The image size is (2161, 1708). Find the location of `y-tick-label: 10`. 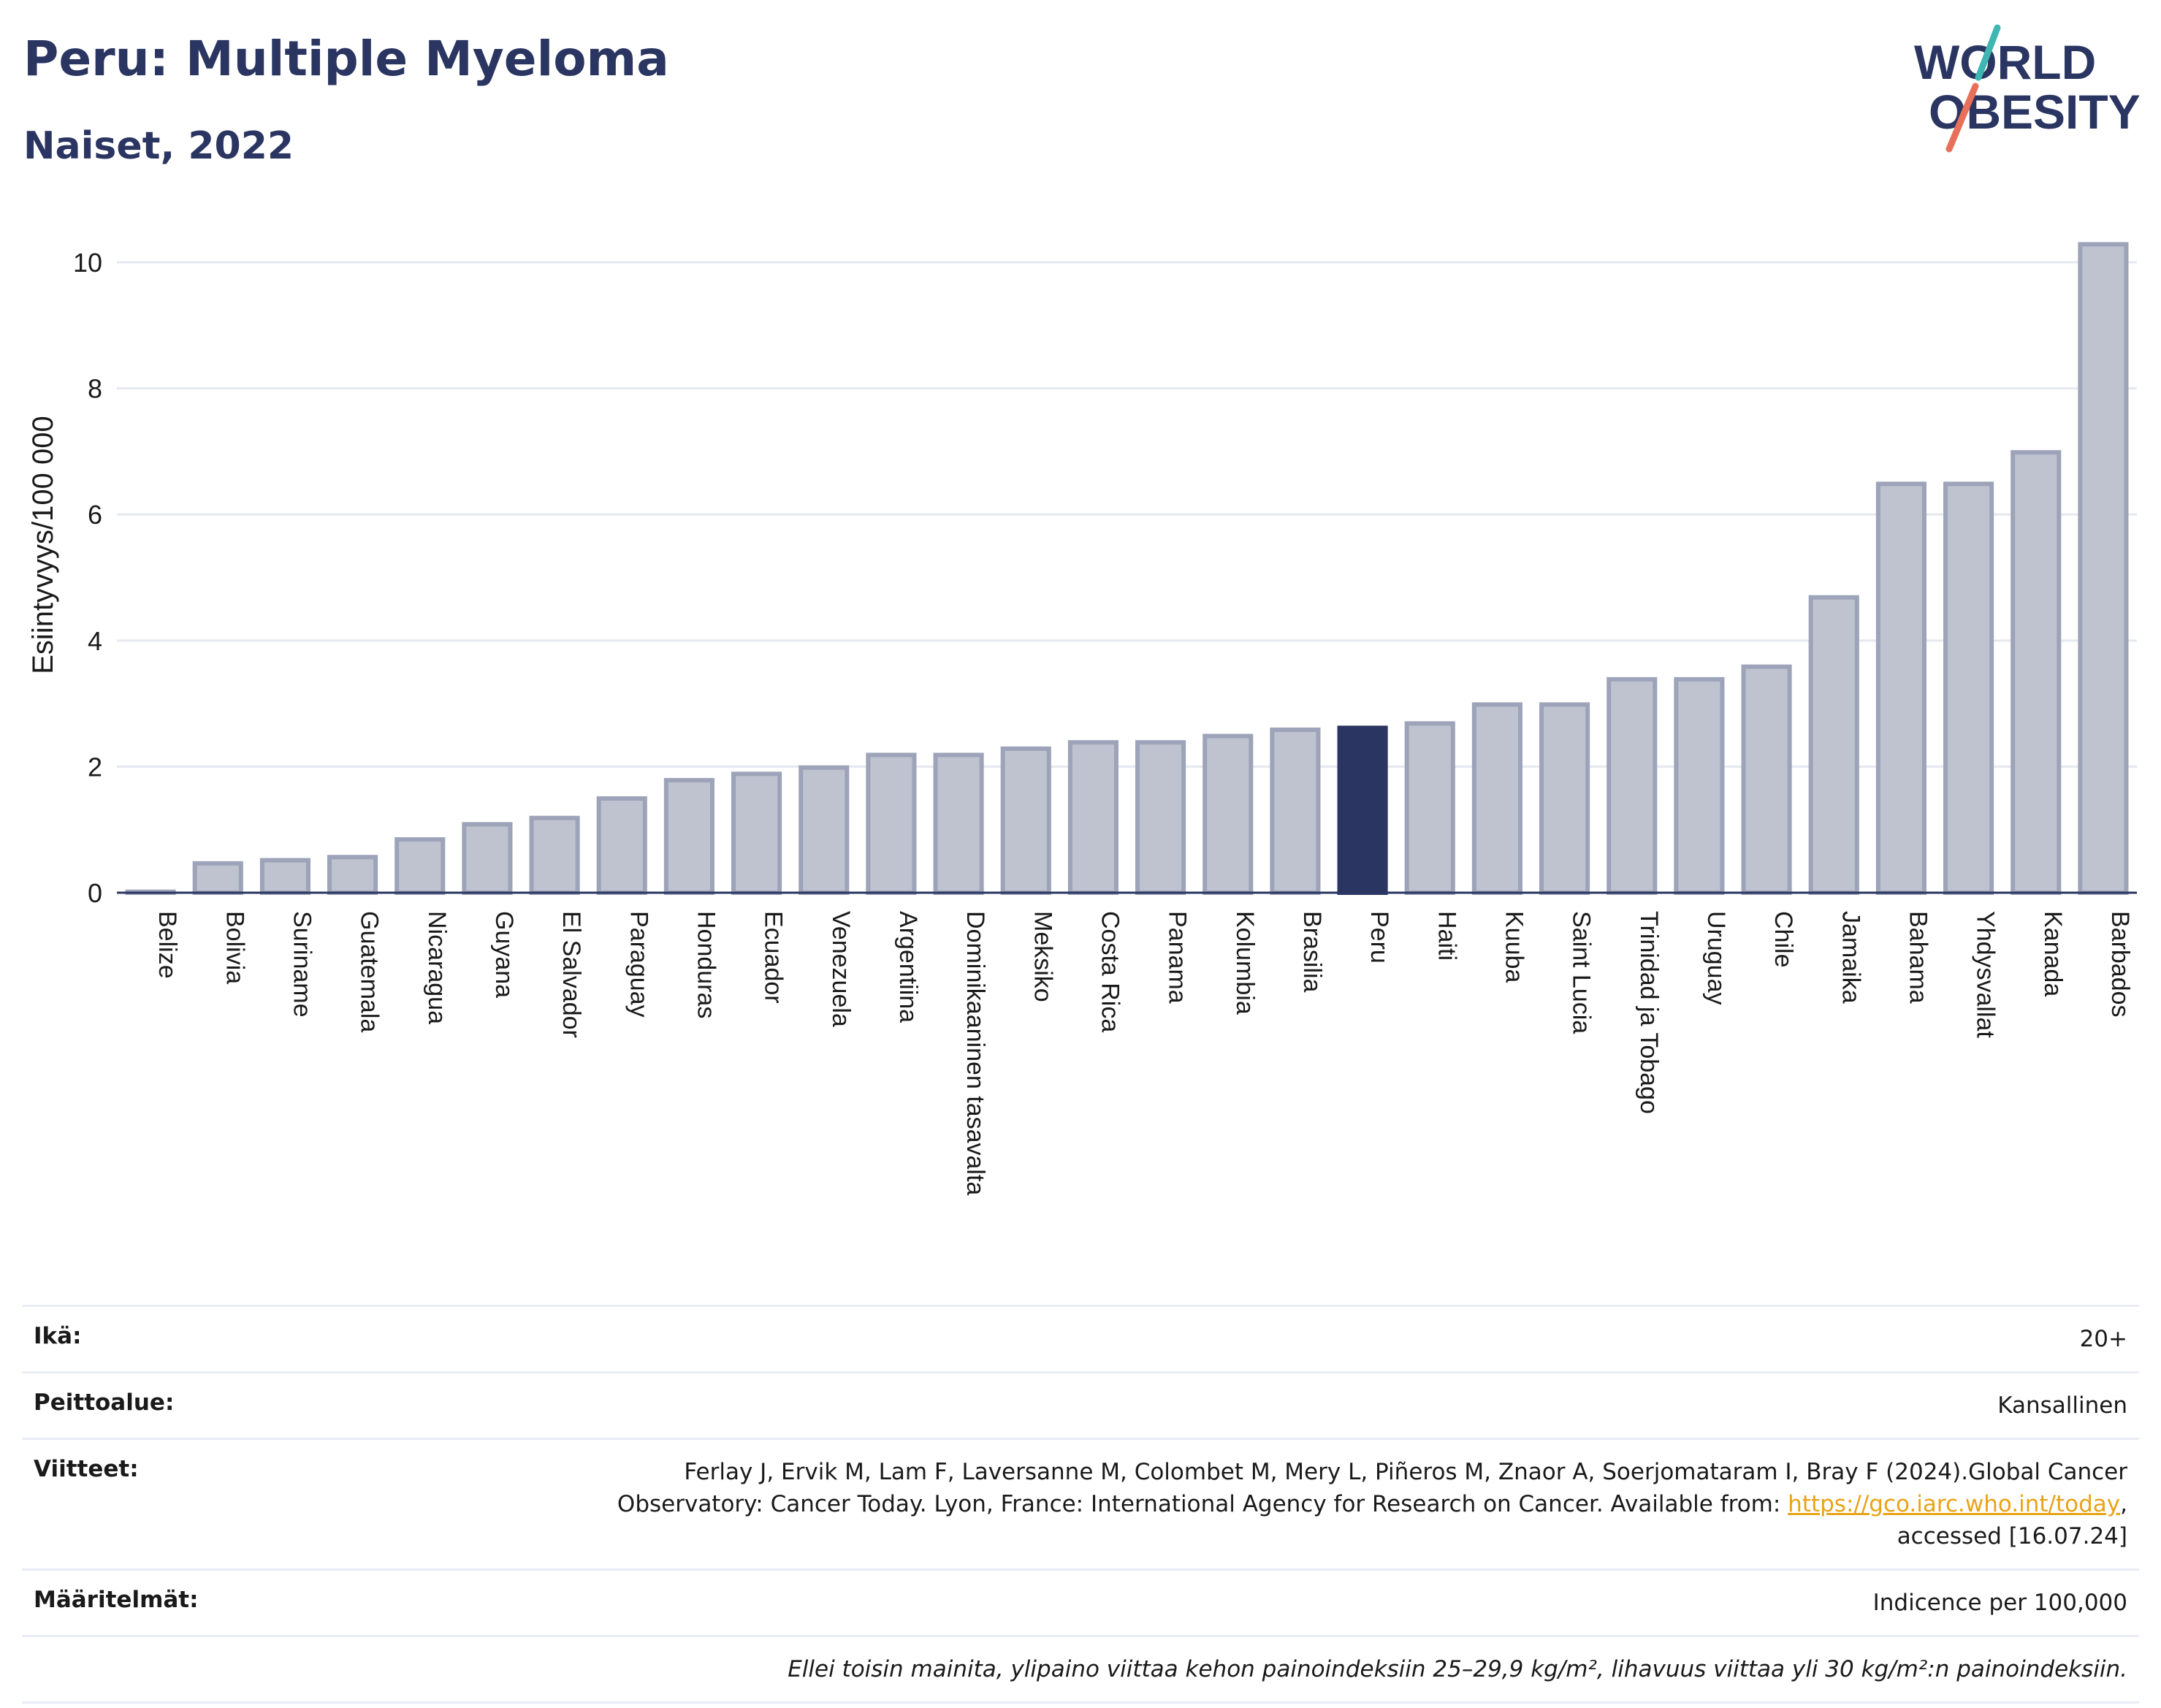

y-tick-label: 10 is located at coordinates (88, 263).